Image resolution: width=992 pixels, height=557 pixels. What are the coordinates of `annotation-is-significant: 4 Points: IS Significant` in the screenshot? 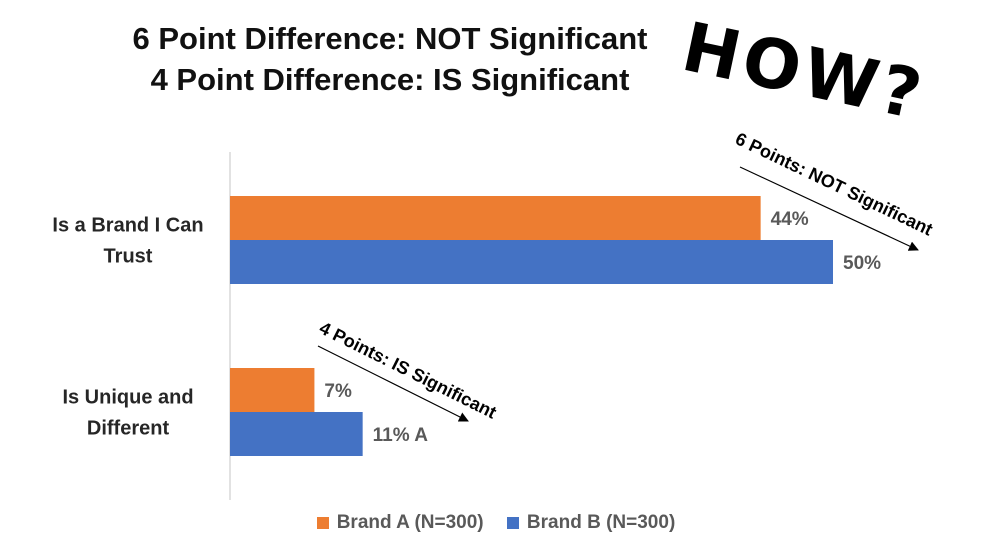 It's located at (407, 370).